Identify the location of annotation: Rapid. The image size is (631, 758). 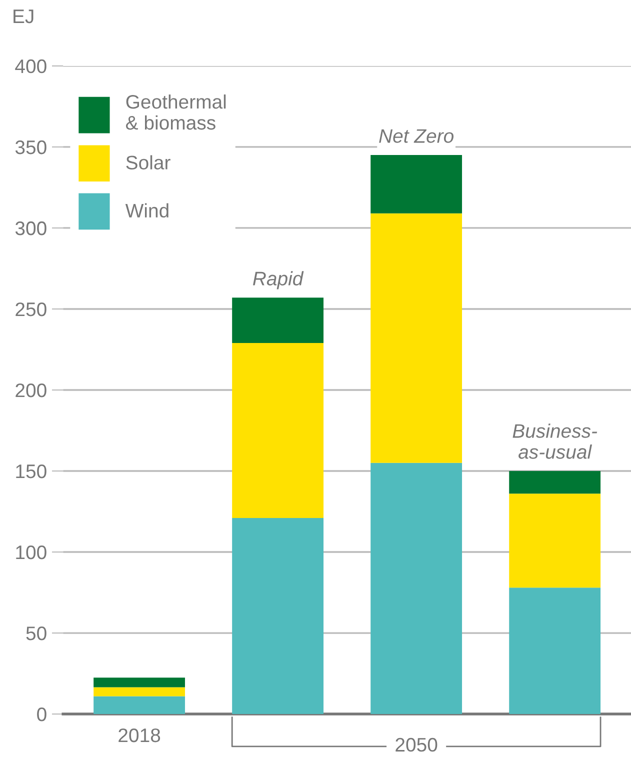
(278, 280).